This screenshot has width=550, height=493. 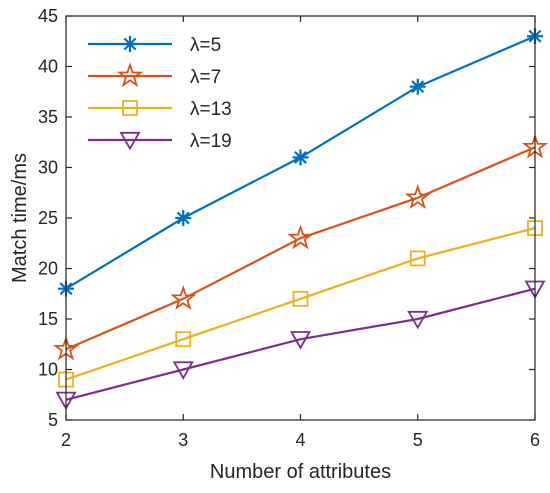 I want to click on y-tick-label: 20, so click(x=48, y=269).